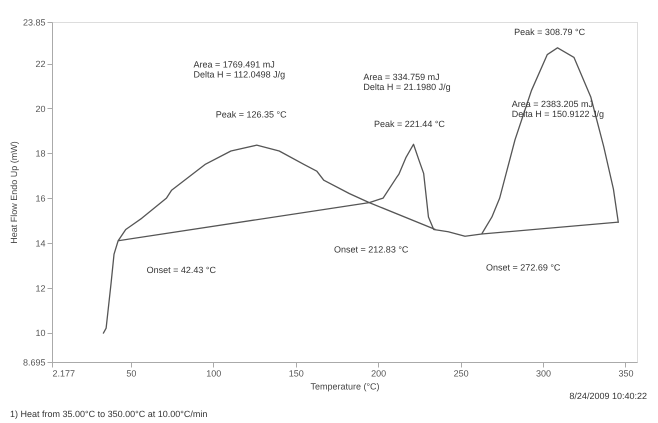 Image resolution: width=658 pixels, height=423 pixels. Describe the element at coordinates (214, 373) in the screenshot. I see `x-tick-label: 100` at that location.